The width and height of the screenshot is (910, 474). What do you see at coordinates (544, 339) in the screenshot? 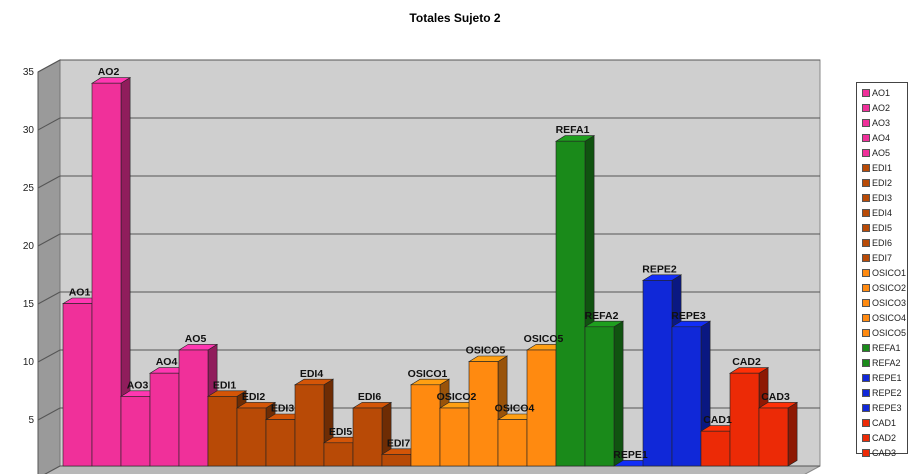
I see `data-label: OSICO5` at bounding box center [544, 339].